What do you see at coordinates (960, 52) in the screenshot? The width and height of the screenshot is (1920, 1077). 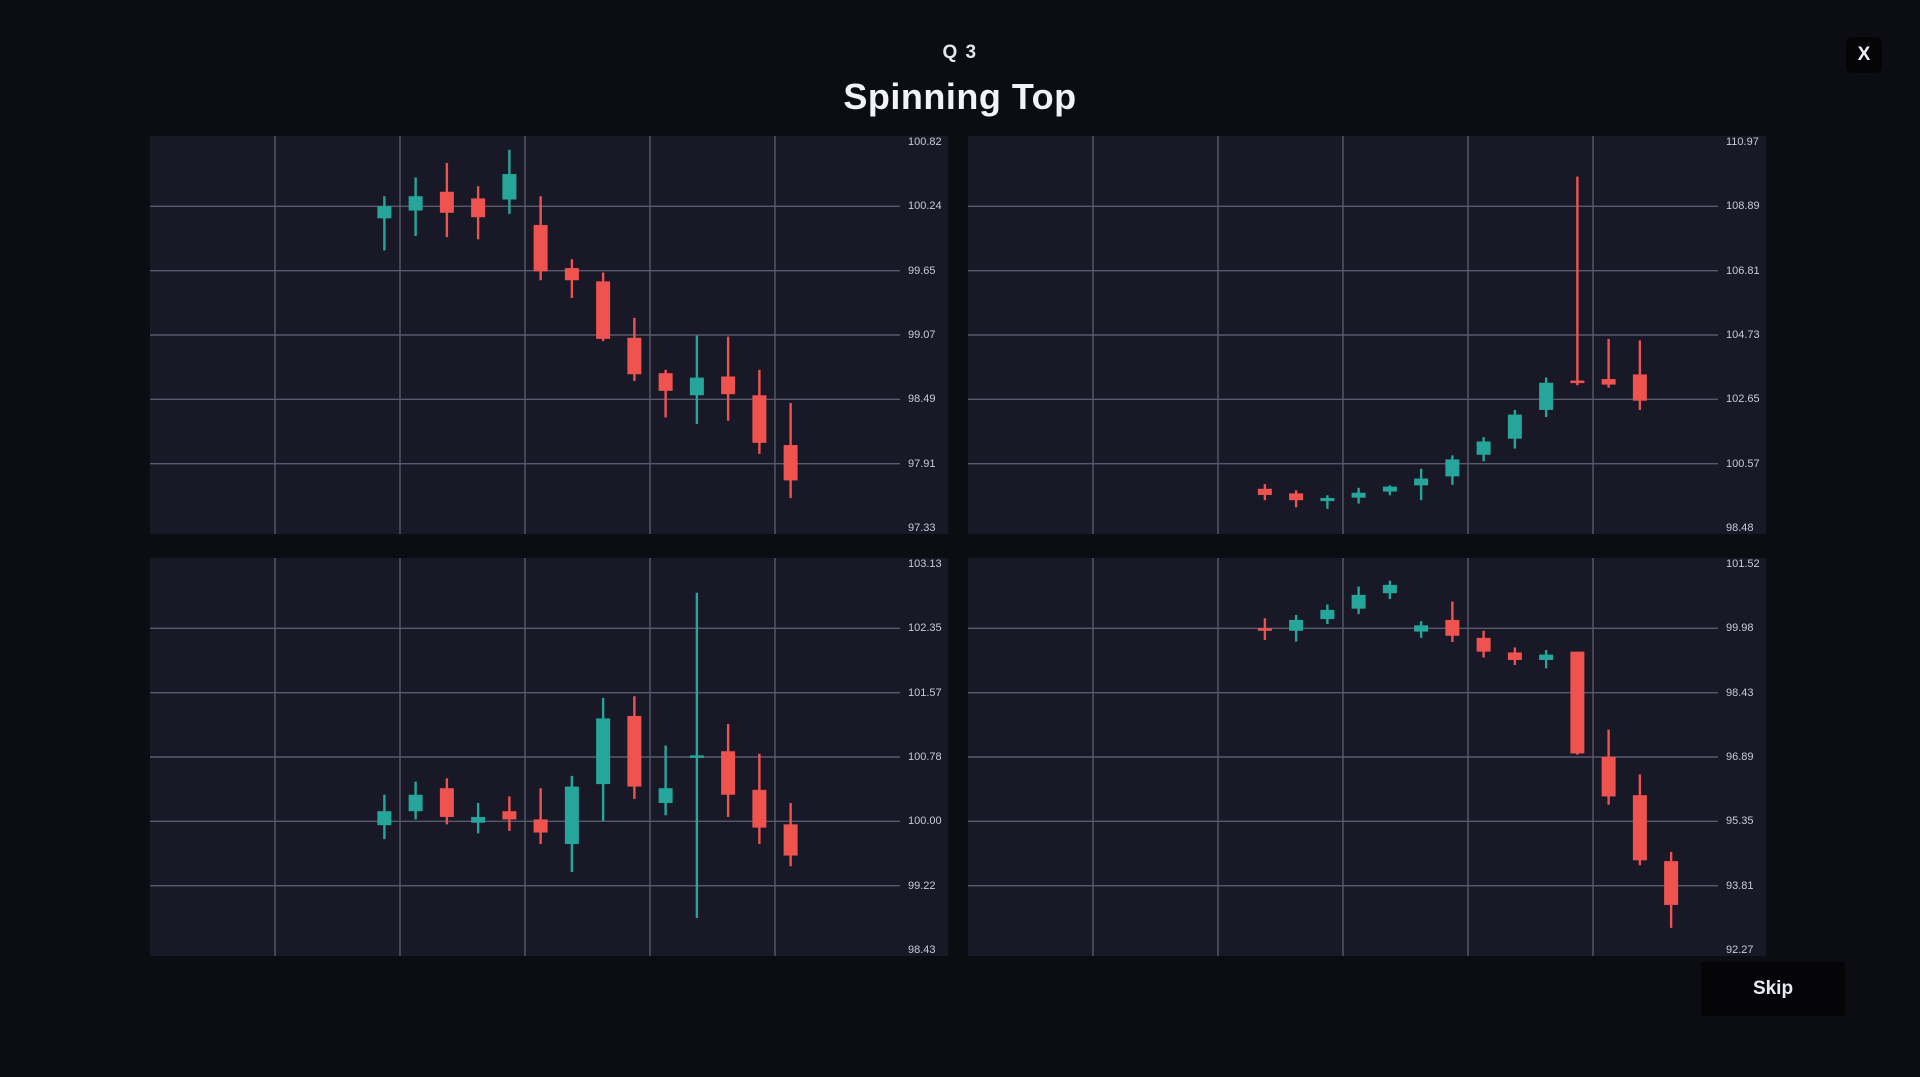 I see `question-number: Q 3` at bounding box center [960, 52].